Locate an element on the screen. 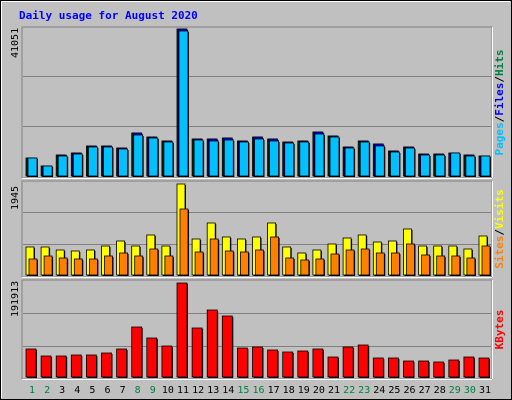  day-label-6: 6 is located at coordinates (107, 390).